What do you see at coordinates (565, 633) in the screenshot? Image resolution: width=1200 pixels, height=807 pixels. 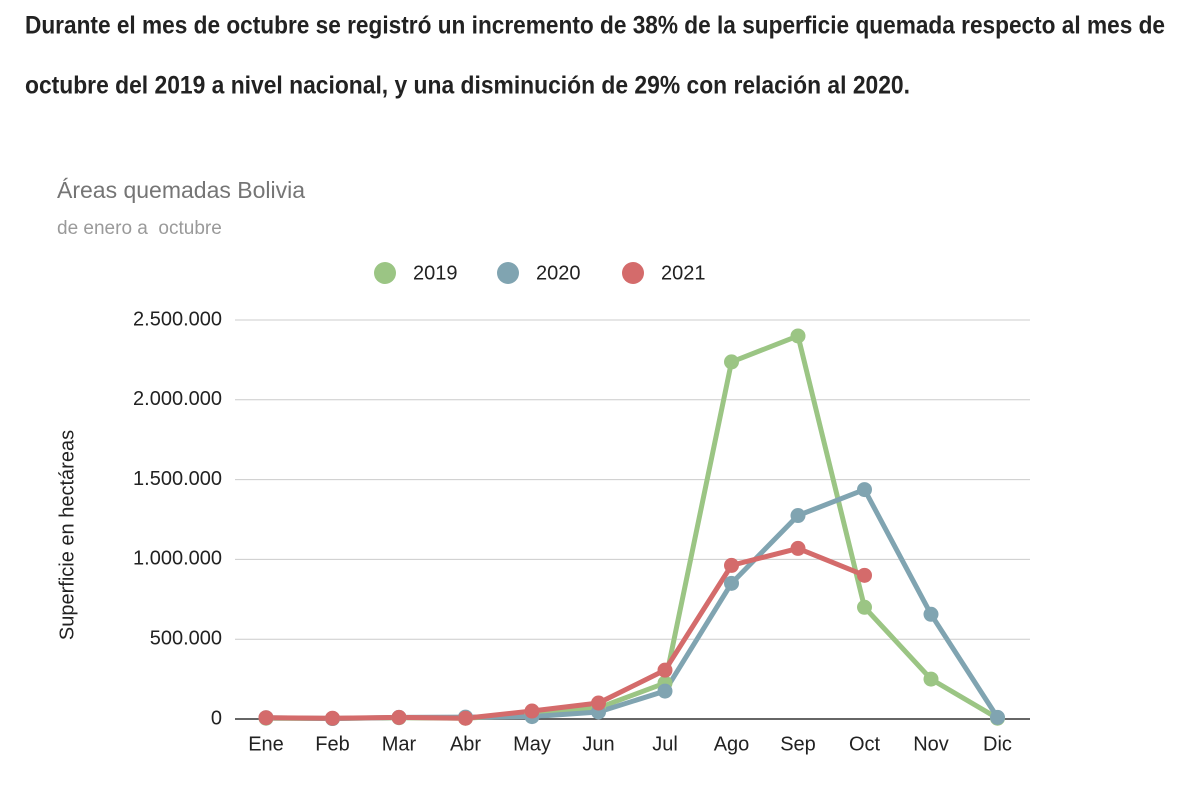 I see `series-line` at bounding box center [565, 633].